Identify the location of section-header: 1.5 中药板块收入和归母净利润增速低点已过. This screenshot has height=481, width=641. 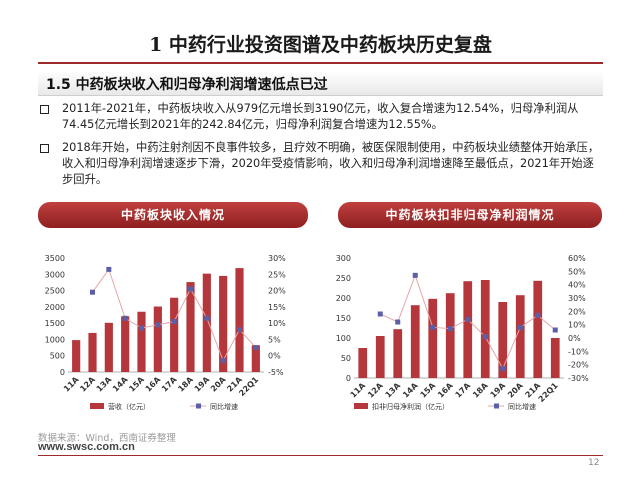
(320, 83).